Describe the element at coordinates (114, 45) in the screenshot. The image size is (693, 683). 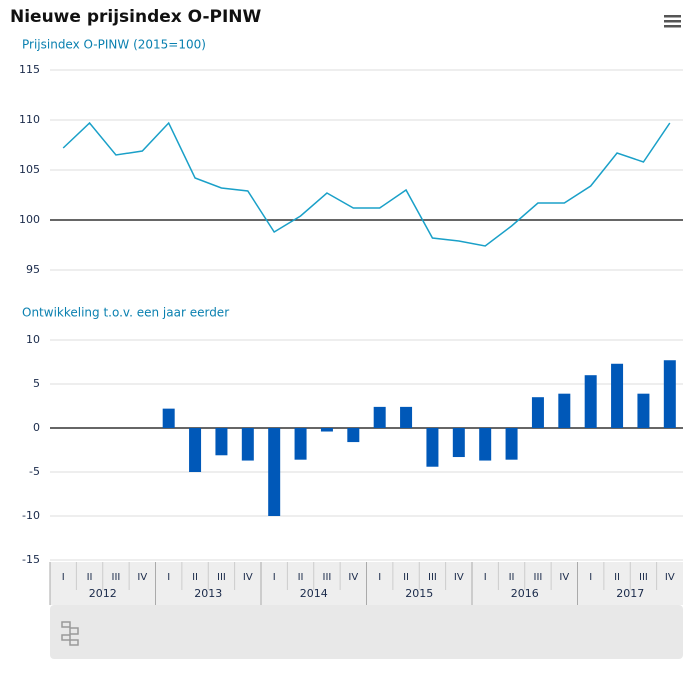
I see `chart-subtitle: Prijsindex O-PINW (2015=100)` at that location.